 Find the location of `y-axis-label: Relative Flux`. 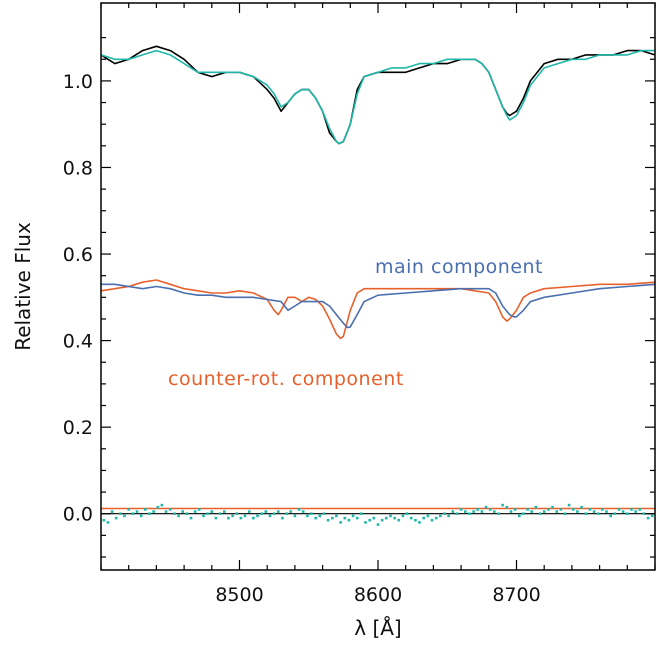

y-axis-label: Relative Flux is located at coordinates (23, 286).